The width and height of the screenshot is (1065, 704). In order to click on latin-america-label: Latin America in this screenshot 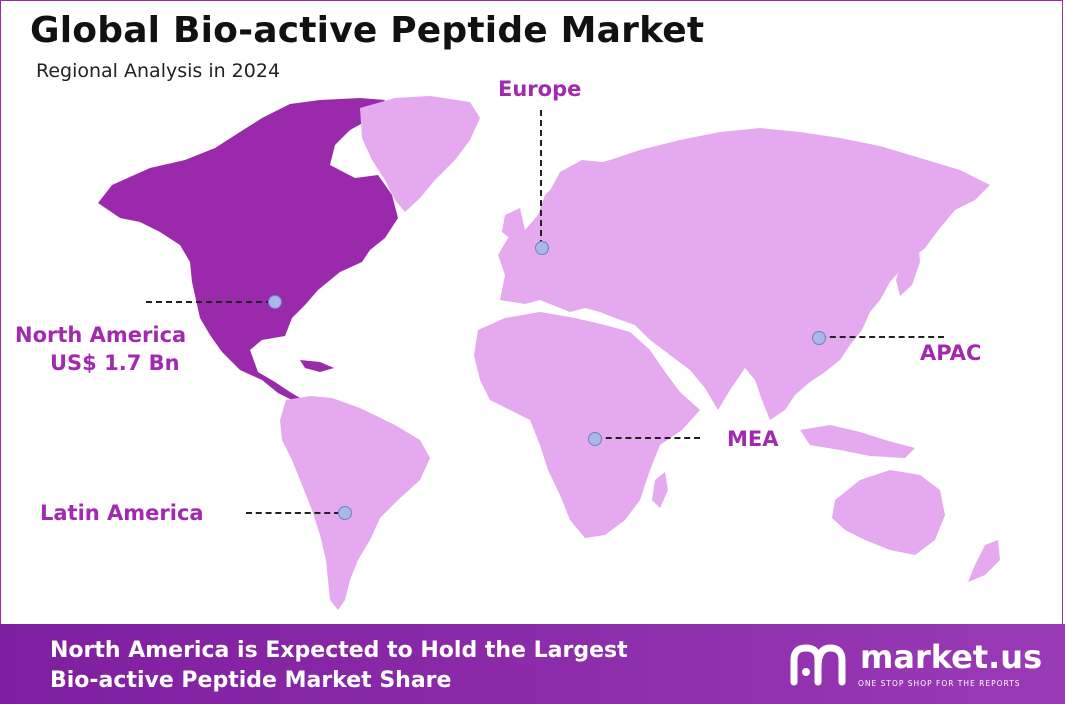, I will do `click(122, 513)`.